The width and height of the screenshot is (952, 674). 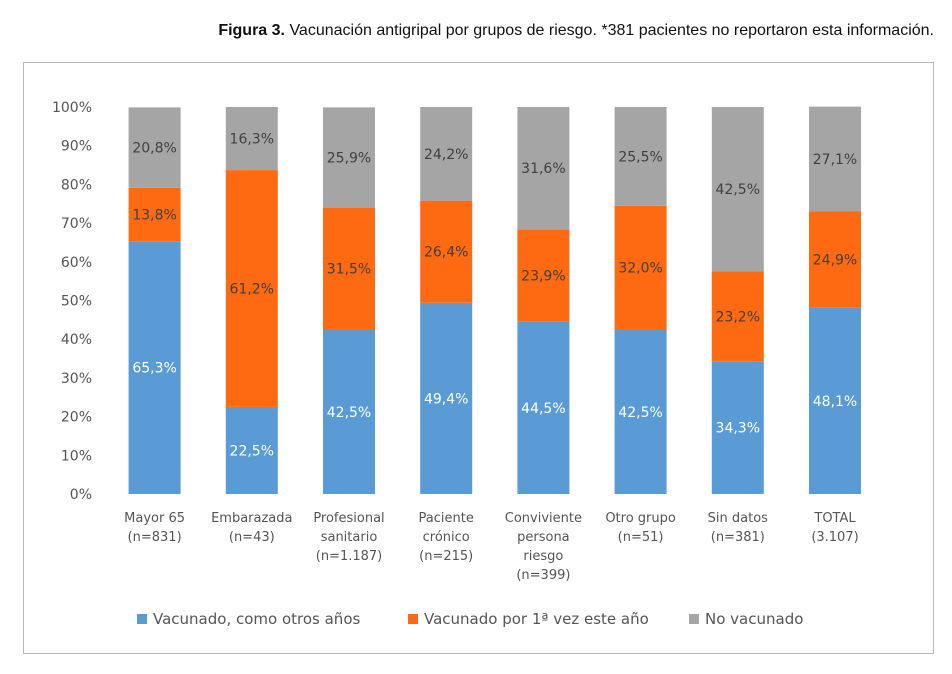 What do you see at coordinates (76, 418) in the screenshot?
I see `y-tick-label: 20%` at bounding box center [76, 418].